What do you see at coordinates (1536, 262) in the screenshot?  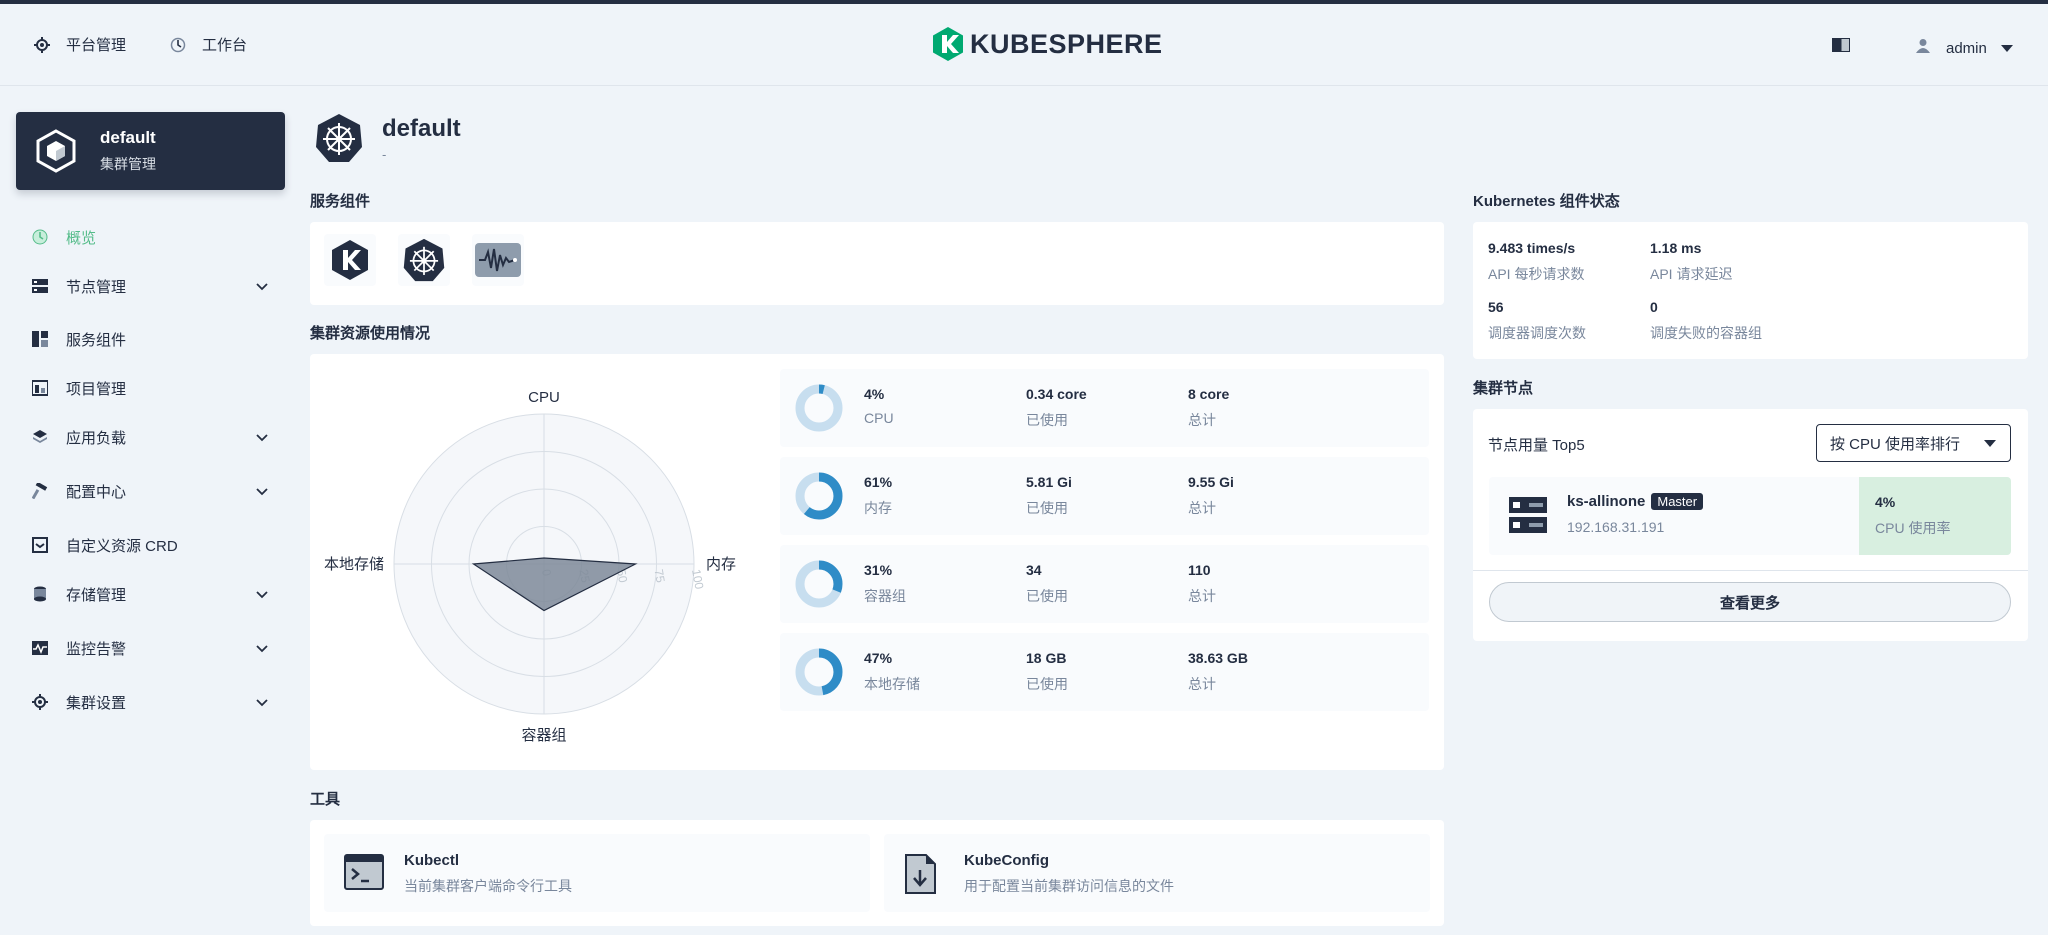 I see `k8s-api-qps: 9.483 times/s API 每秒请求数` at bounding box center [1536, 262].